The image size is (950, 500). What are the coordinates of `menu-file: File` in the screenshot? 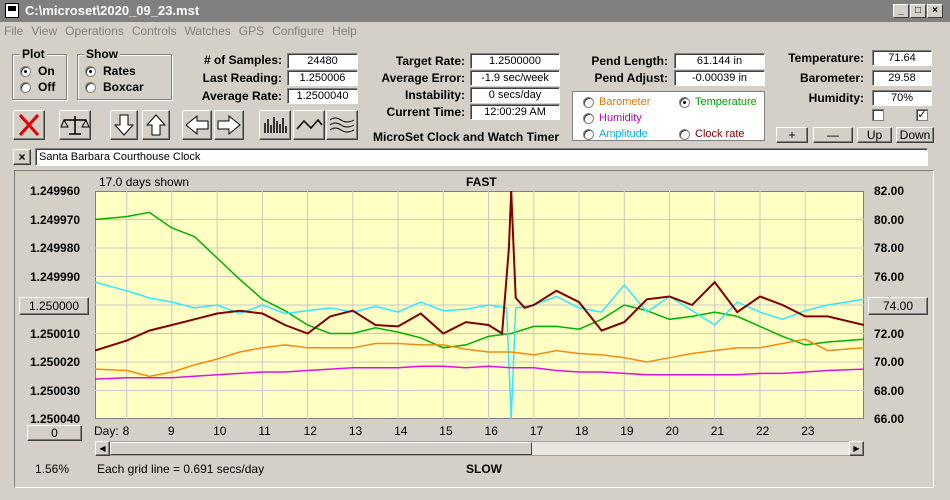 It's located at (14, 31).